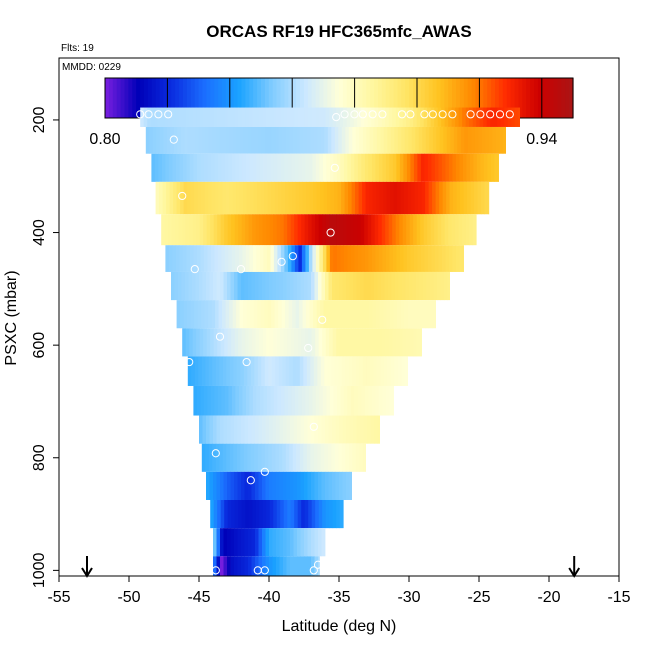 The height and width of the screenshot is (650, 650). What do you see at coordinates (104, 139) in the screenshot?
I see `colorbar-tick-label: 0.80` at bounding box center [104, 139].